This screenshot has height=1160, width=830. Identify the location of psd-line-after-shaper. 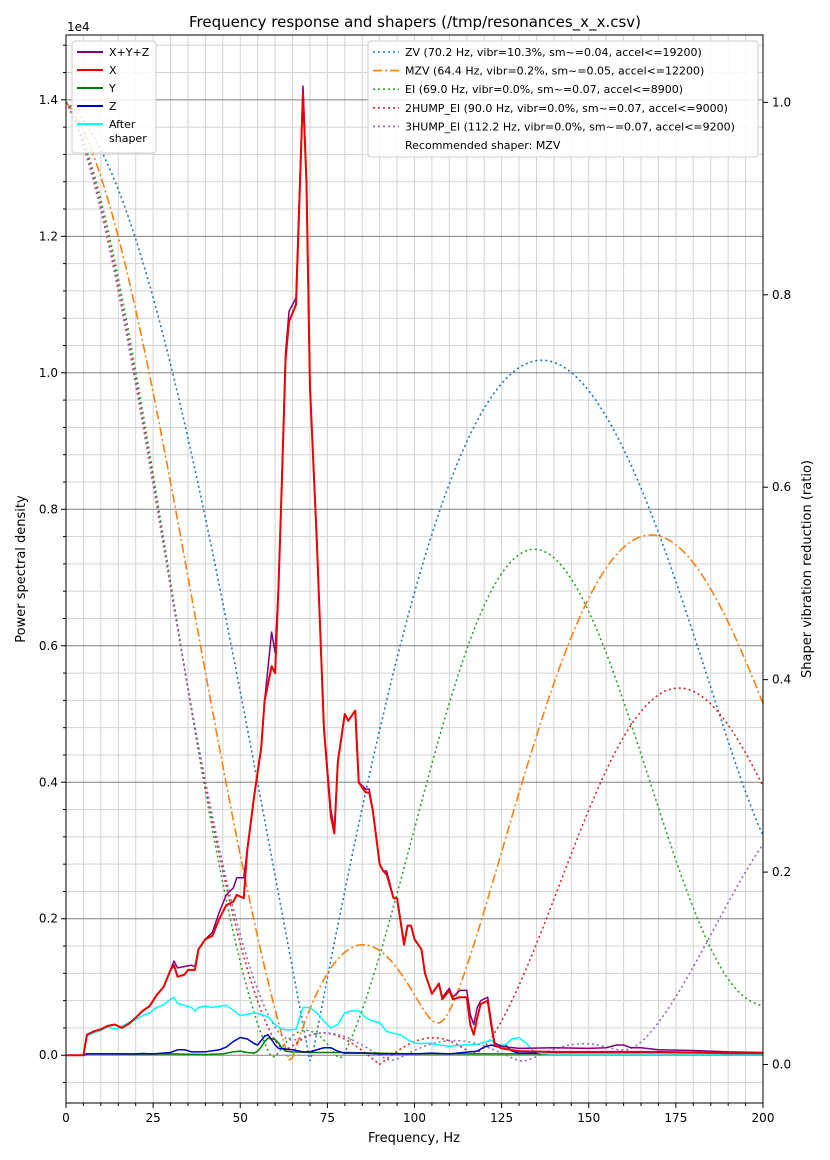
(414, 1026).